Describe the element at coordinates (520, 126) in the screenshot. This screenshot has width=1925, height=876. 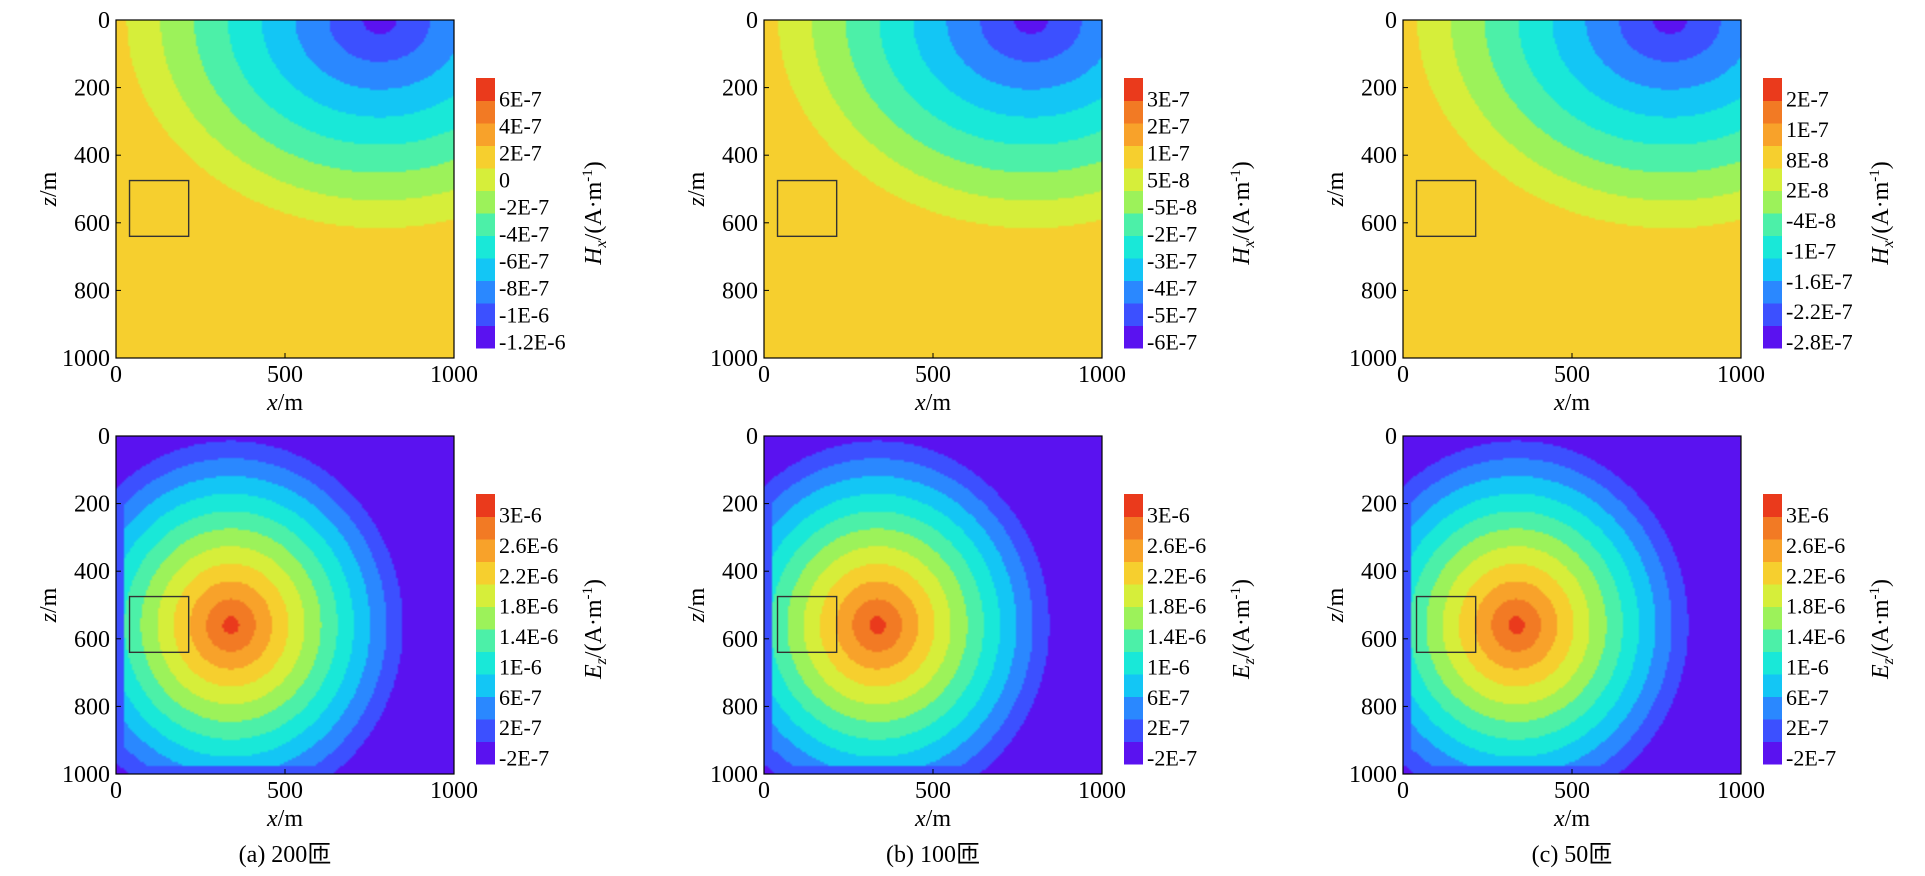
I see `colorbar-tick-label: 4E-7` at that location.